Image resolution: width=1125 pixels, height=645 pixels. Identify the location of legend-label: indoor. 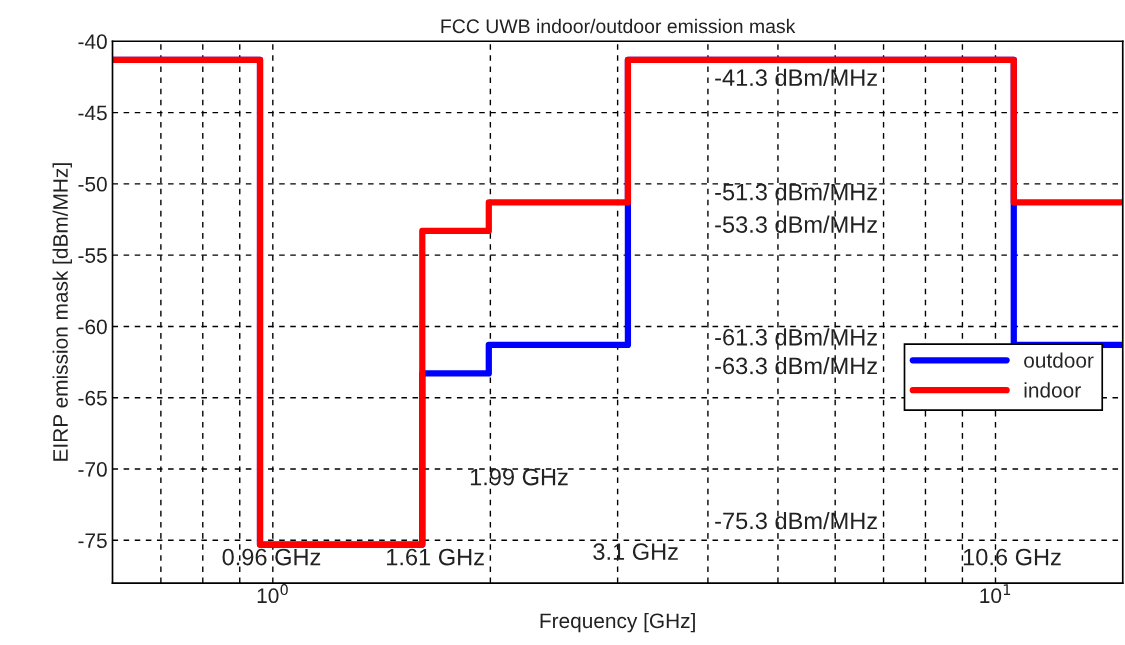
(1052, 390).